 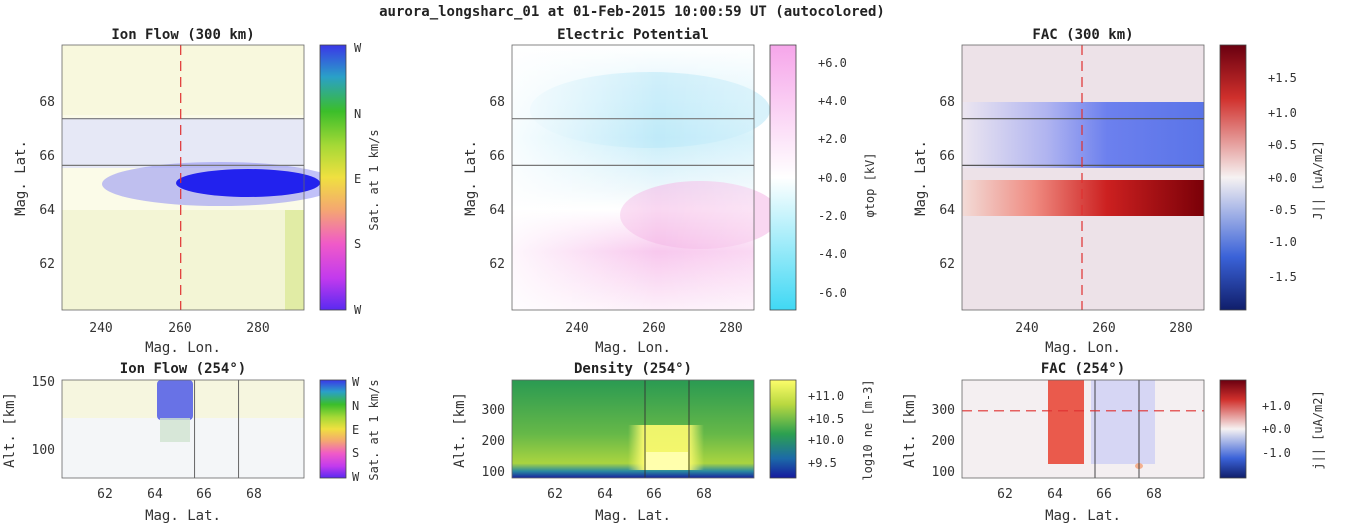 I want to click on ion-flow-yticks: 62 64 66 68, so click(x=47, y=183).